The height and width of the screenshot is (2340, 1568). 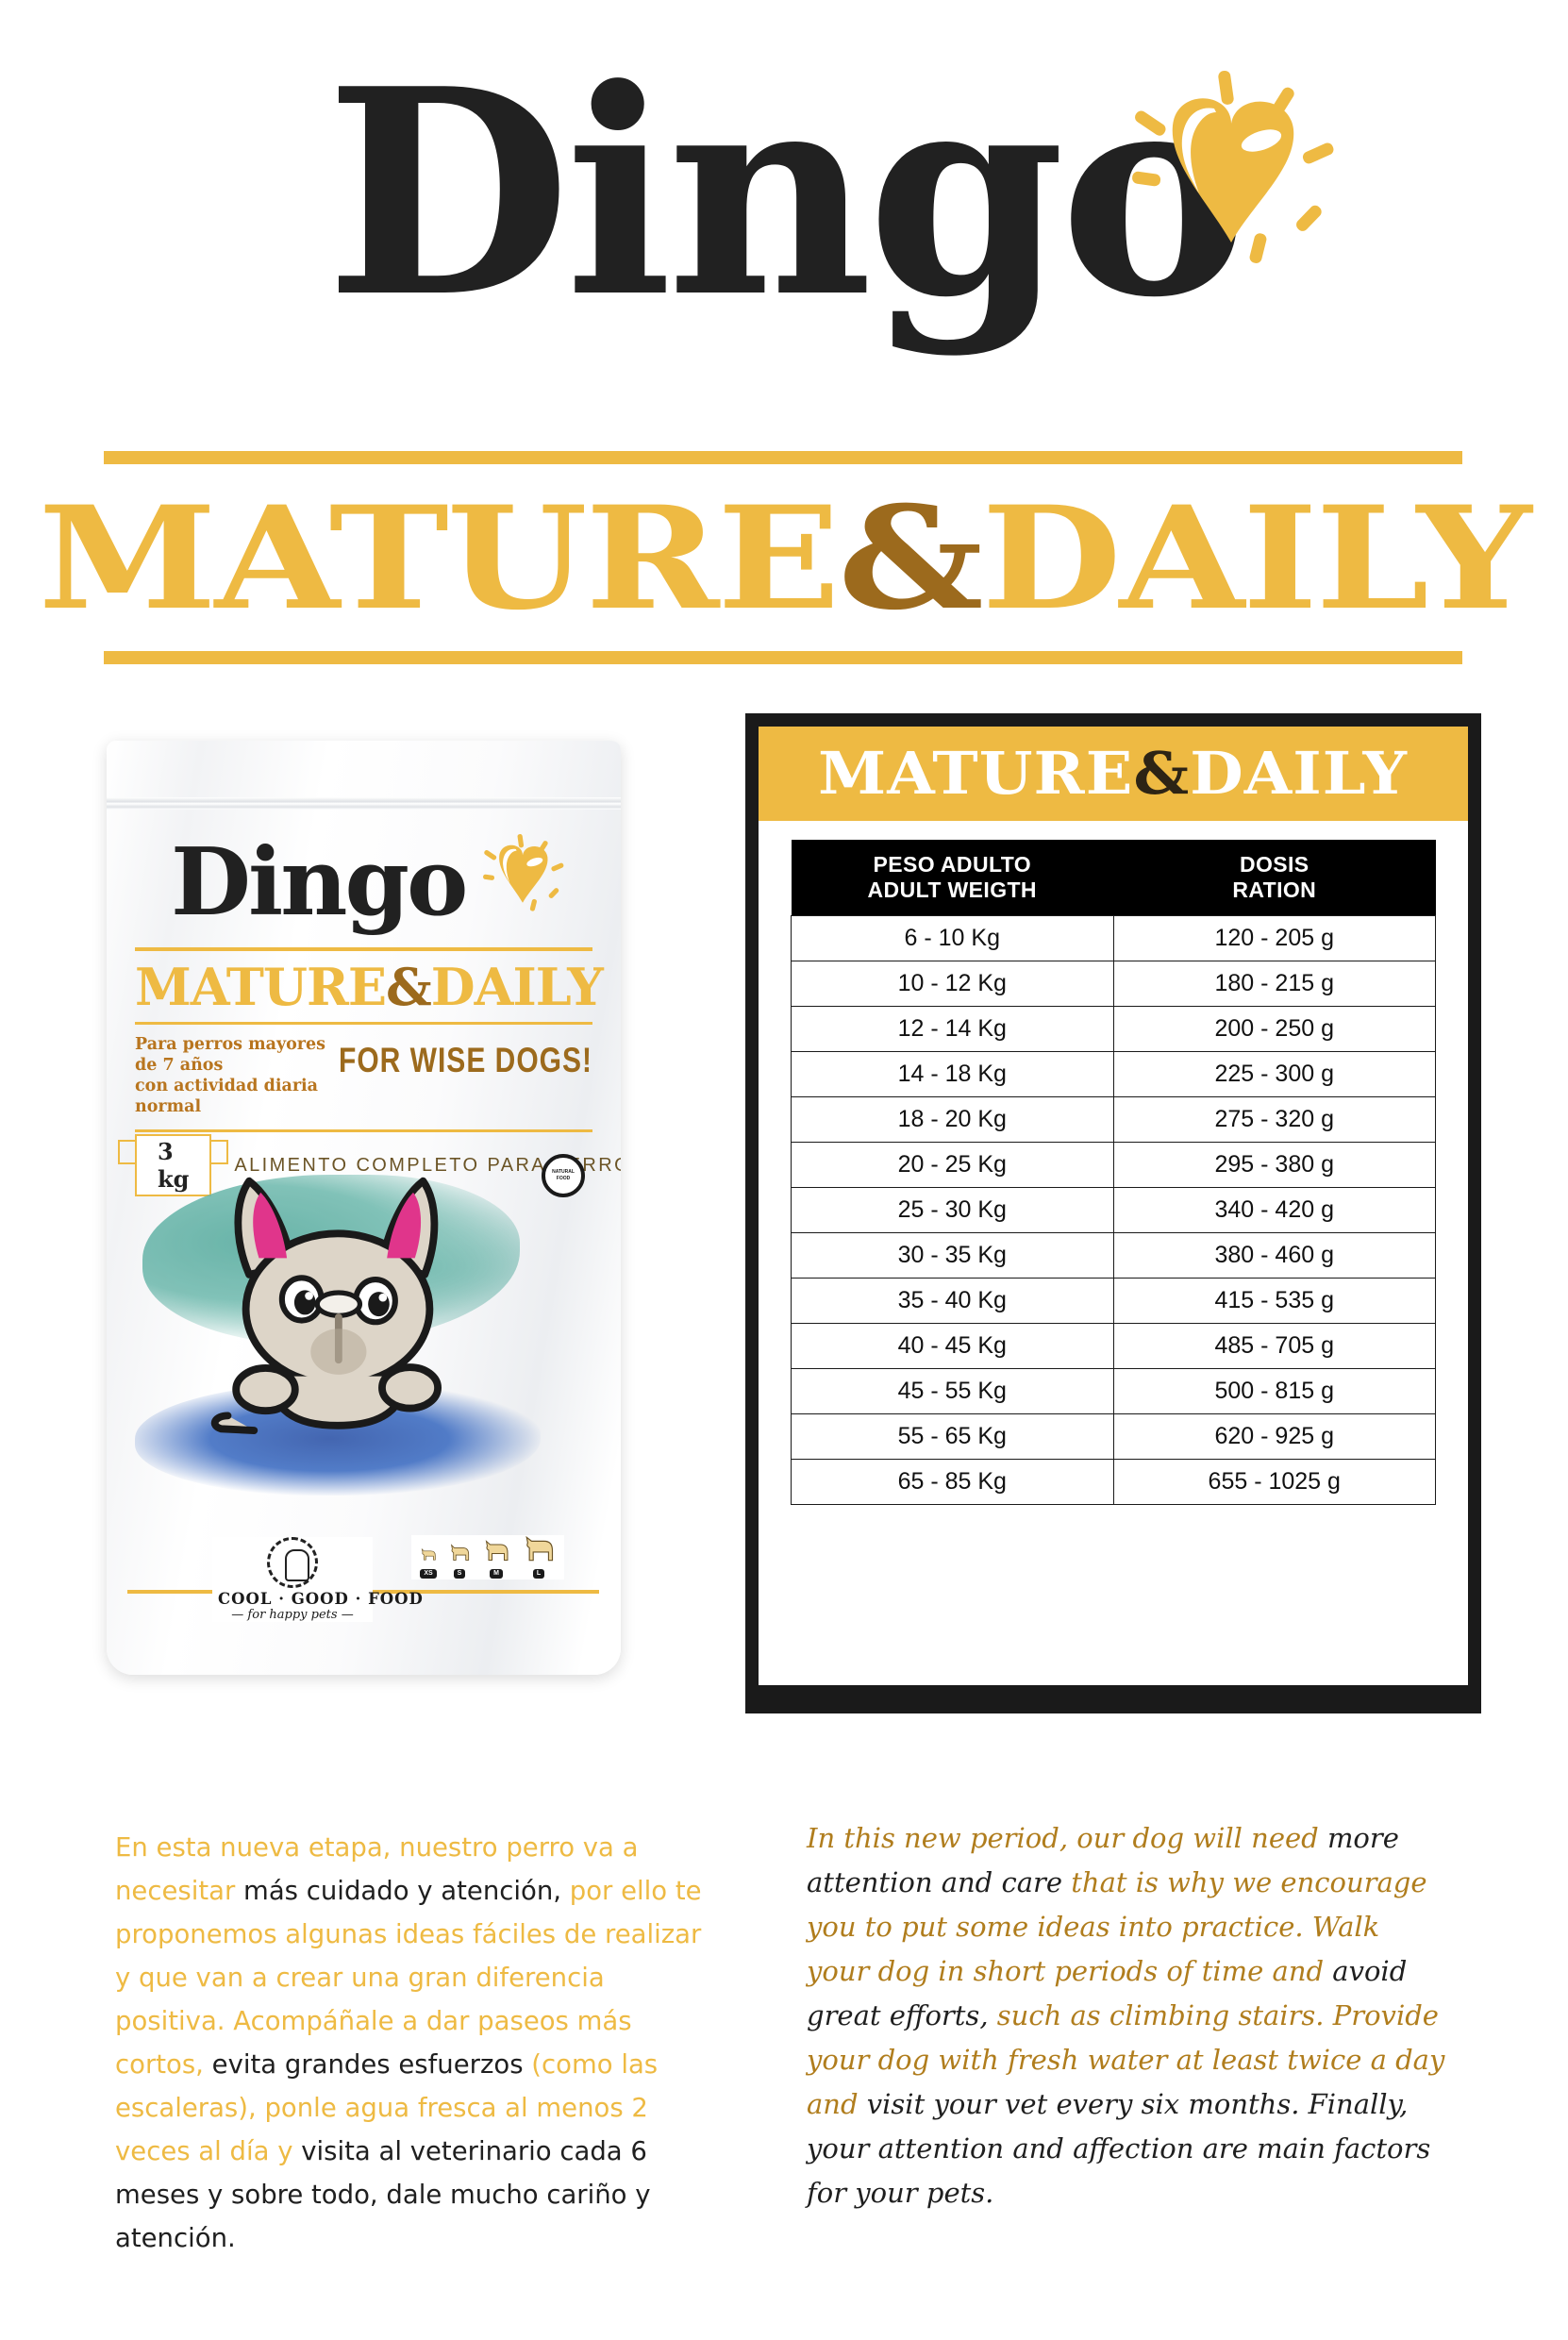 What do you see at coordinates (1274, 1120) in the screenshot?
I see `cell-ration: 275 - 320 g` at bounding box center [1274, 1120].